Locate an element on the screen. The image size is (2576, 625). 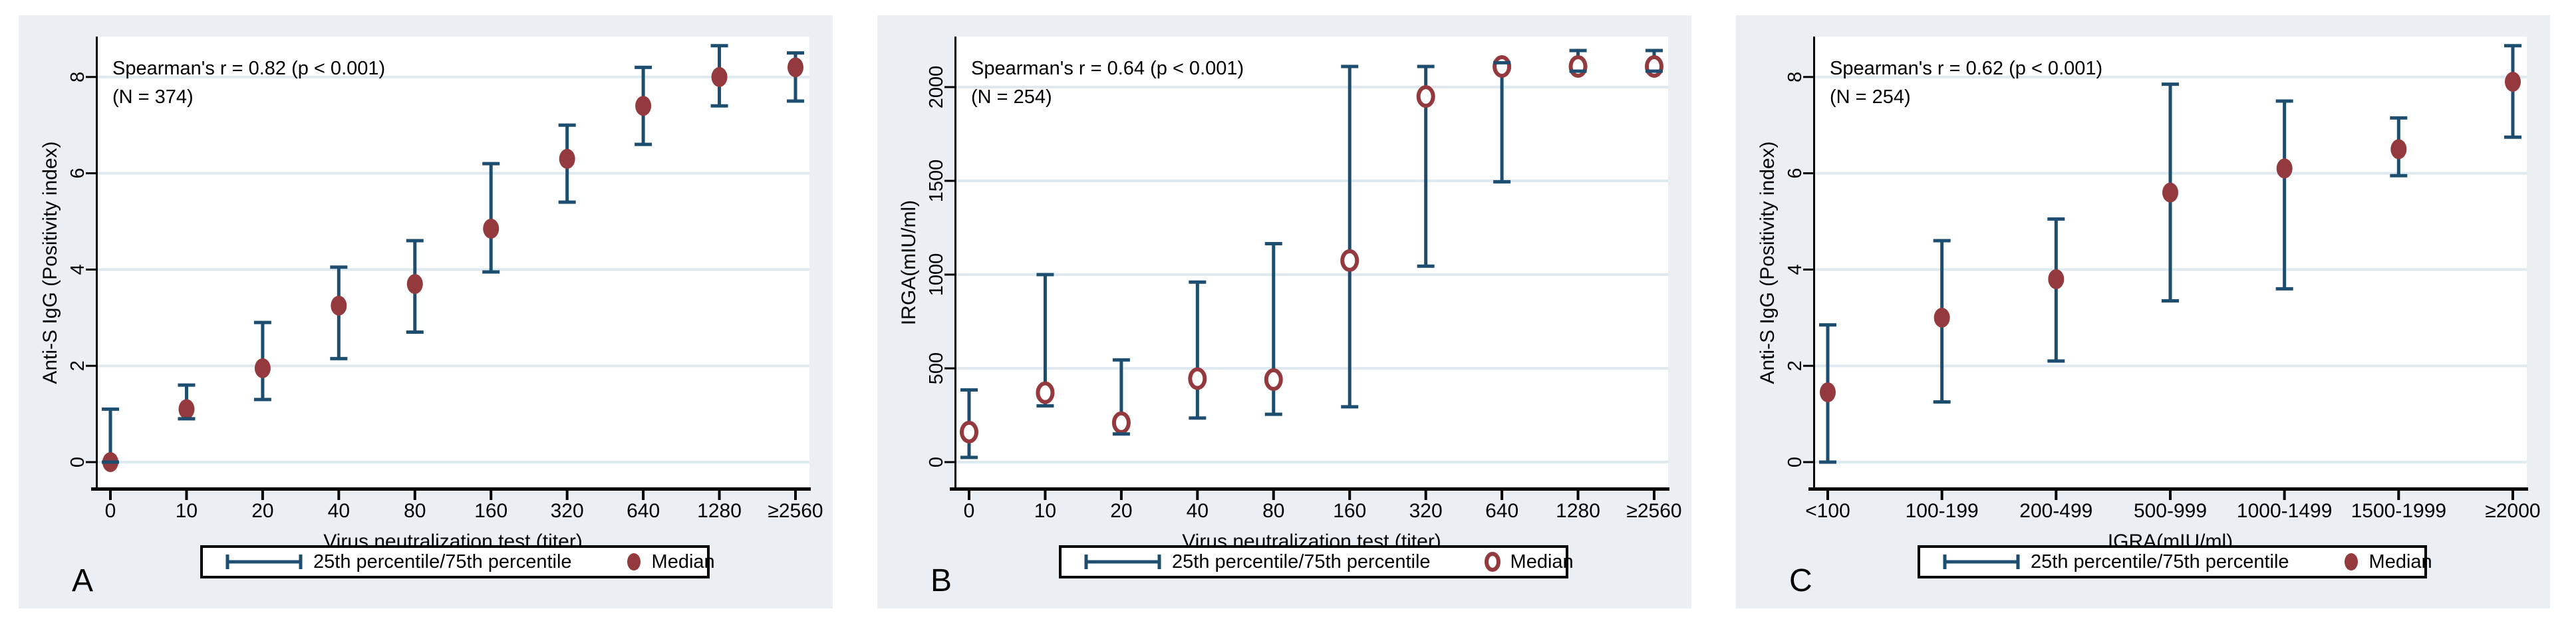
open-ring-icon is located at coordinates (1492, 562).